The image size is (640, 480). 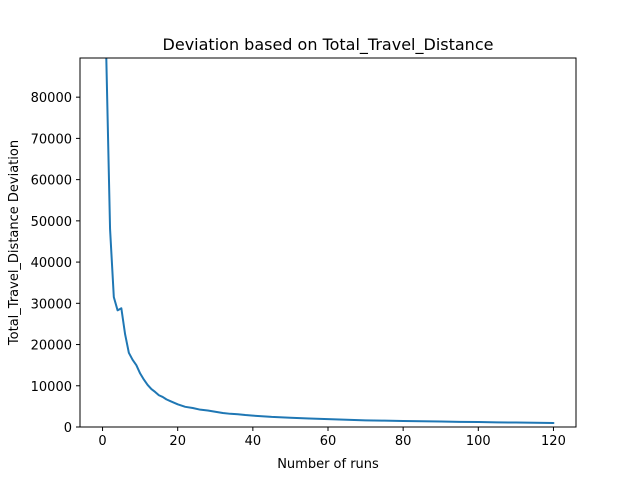 What do you see at coordinates (51, 387) in the screenshot?
I see `y-tick-label: 10000` at bounding box center [51, 387].